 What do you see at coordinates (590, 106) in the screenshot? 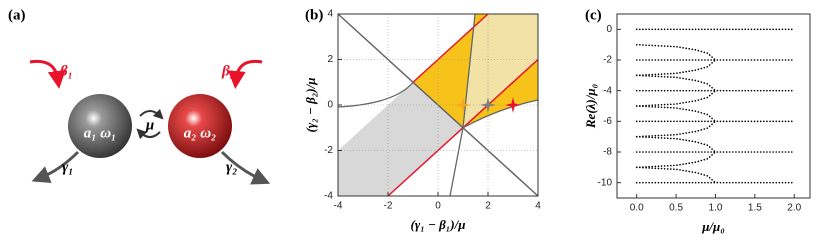
I see `y-axis-label: Re(λ)/μ₀` at bounding box center [590, 106].